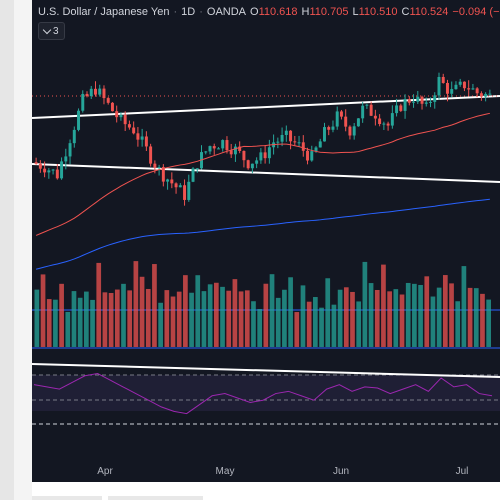  Describe the element at coordinates (47, 29) in the screenshot. I see `chevron-down-icon` at that location.